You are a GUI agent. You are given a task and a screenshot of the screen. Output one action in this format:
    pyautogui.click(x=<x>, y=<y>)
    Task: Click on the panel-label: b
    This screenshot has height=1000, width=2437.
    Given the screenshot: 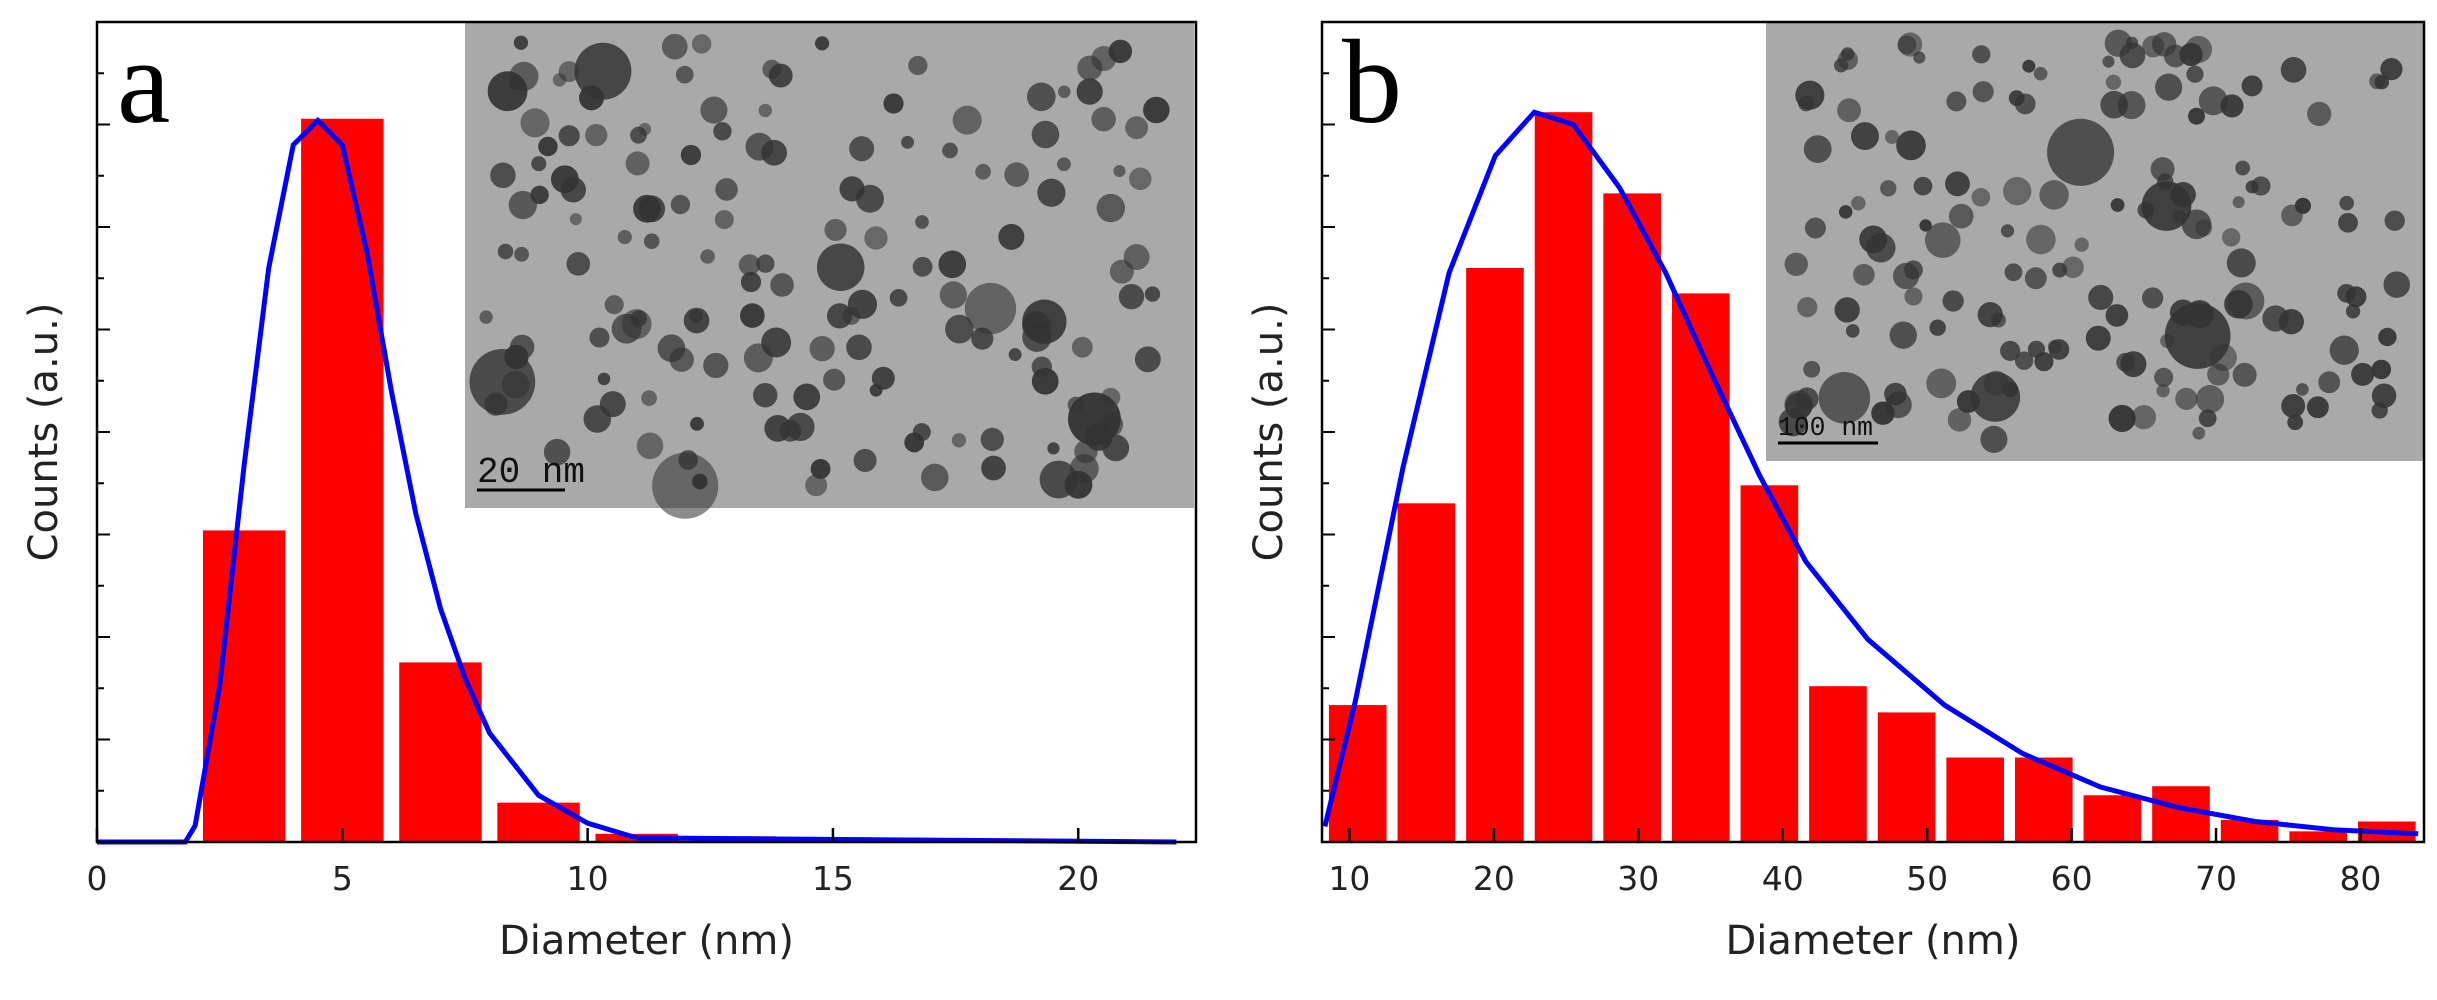 What is the action you would take?
    pyautogui.click(x=1372, y=81)
    